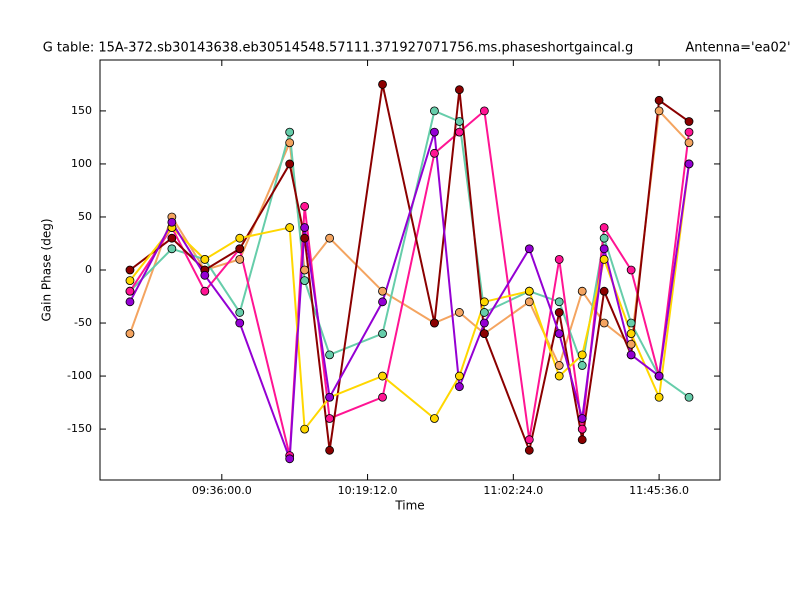 The height and width of the screenshot is (600, 800). Describe the element at coordinates (85, 216) in the screenshot. I see `y-tick-label: 50` at that location.